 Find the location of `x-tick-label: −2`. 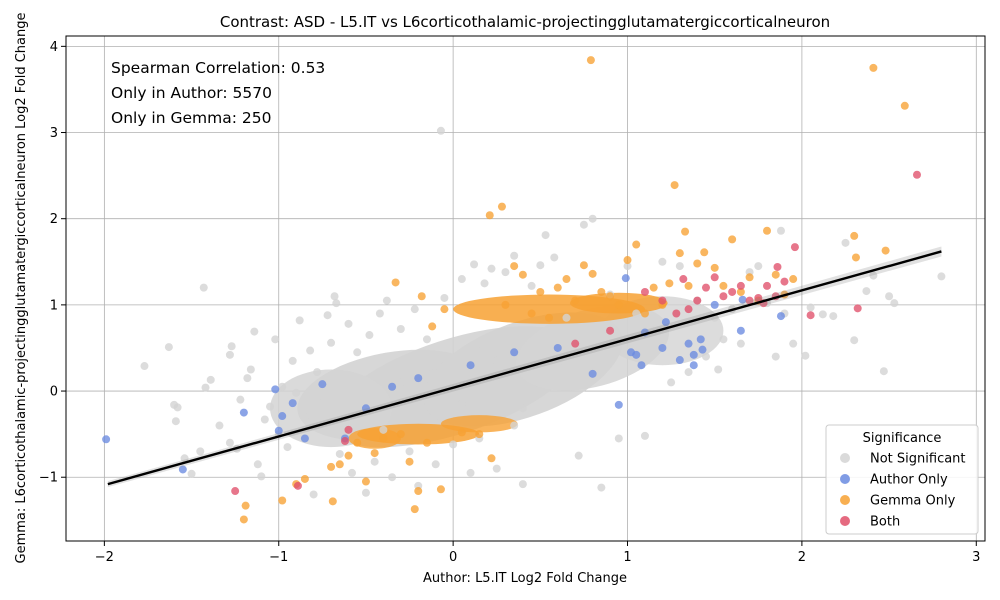

x-tick-label: −2 is located at coordinates (104, 557).